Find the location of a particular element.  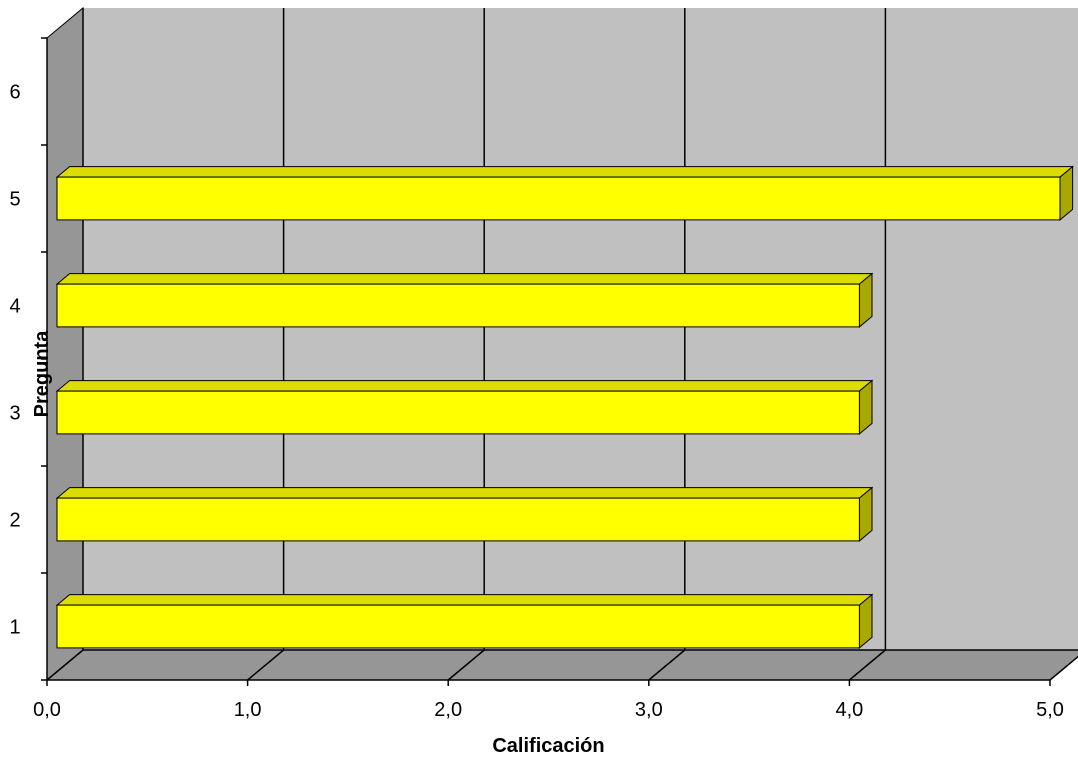

y-tick-label: 4 is located at coordinates (14, 307).